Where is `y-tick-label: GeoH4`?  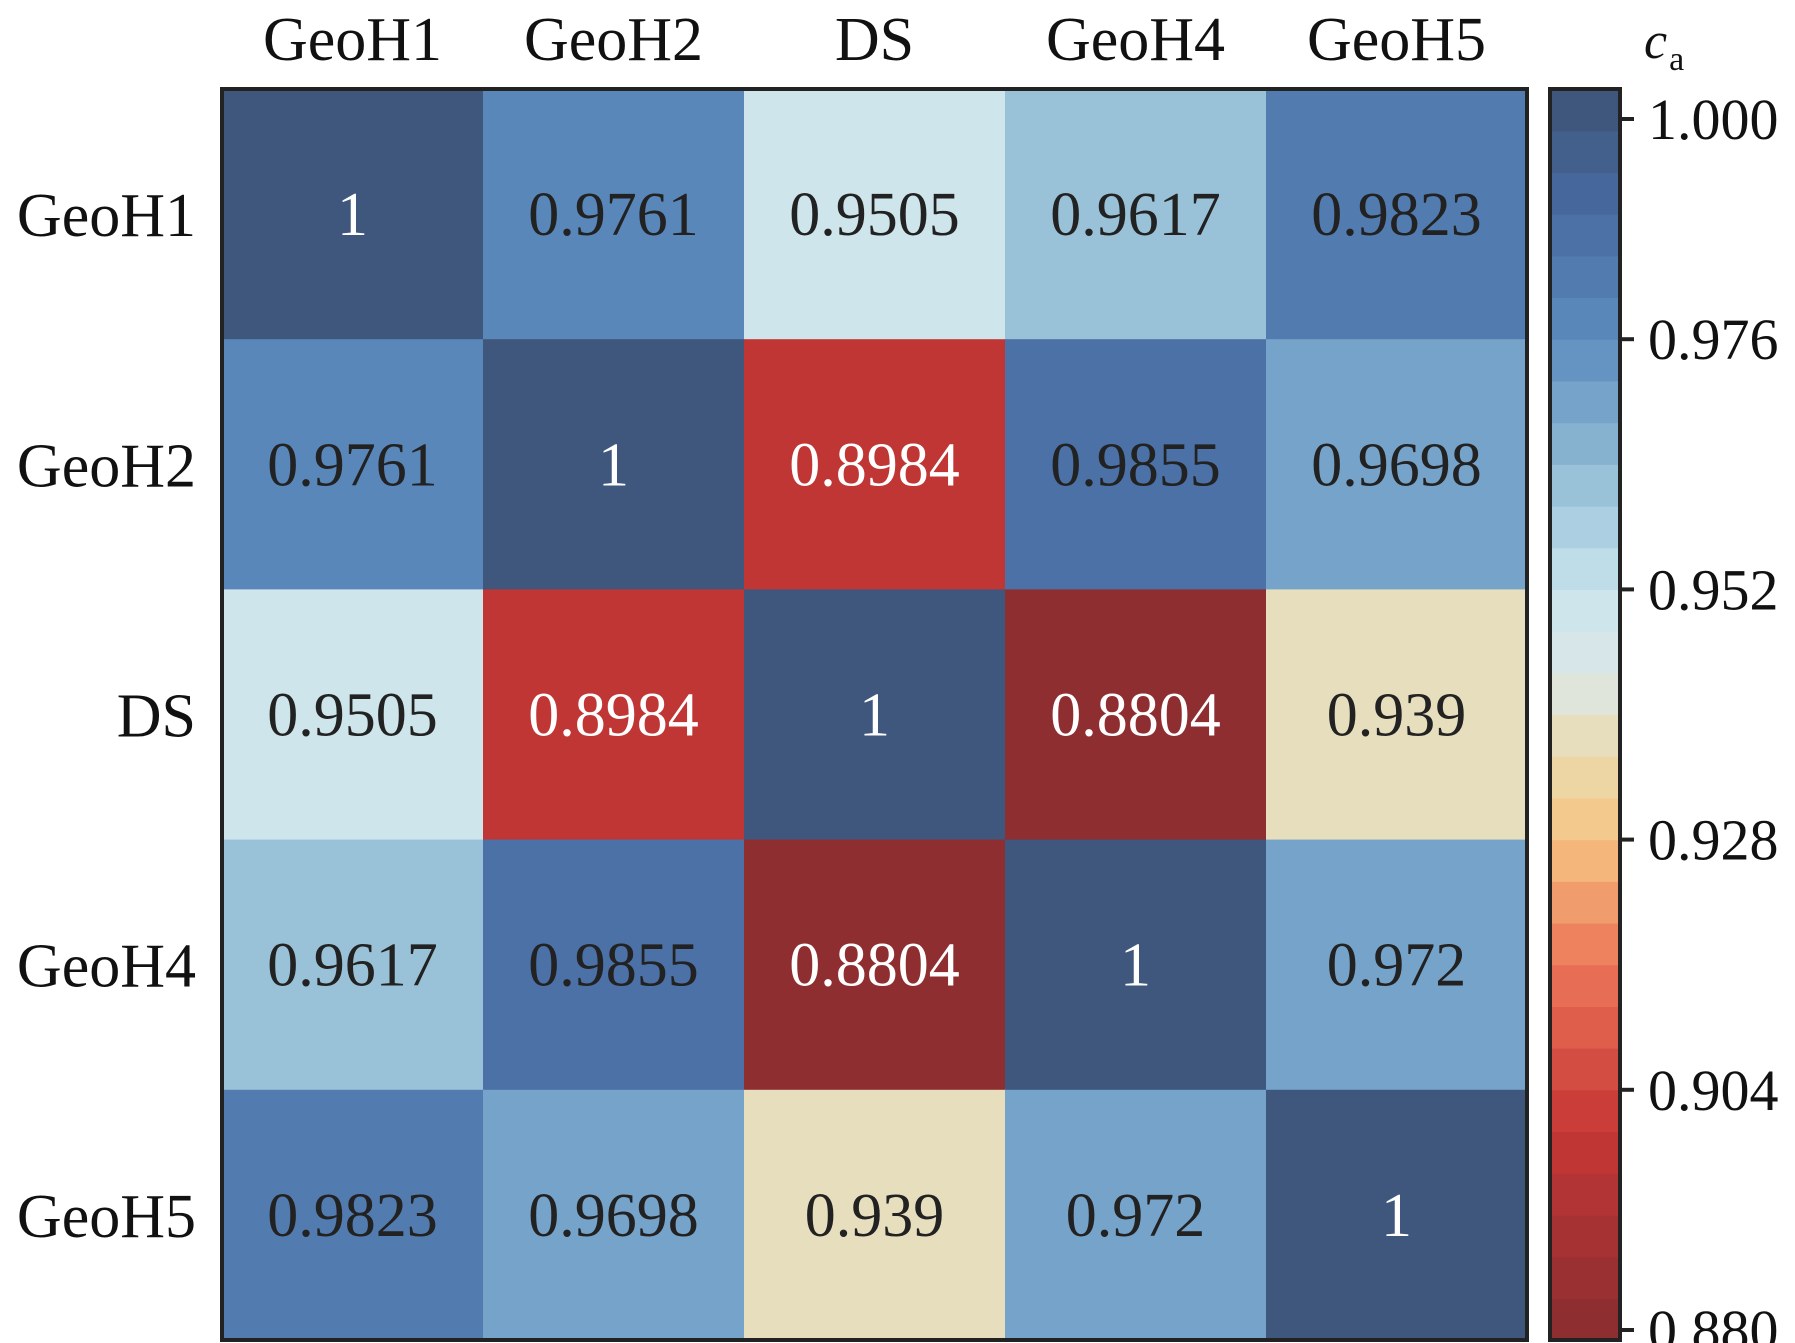 y-tick-label: GeoH4 is located at coordinates (106, 967).